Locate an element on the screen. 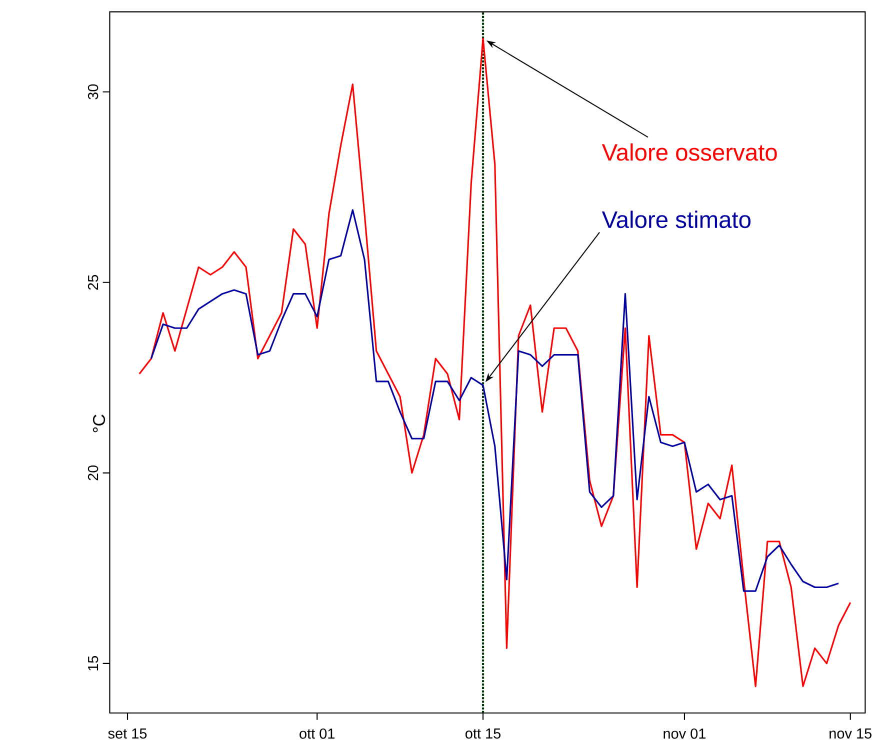  text: Valore stimato is located at coordinates (676, 219).